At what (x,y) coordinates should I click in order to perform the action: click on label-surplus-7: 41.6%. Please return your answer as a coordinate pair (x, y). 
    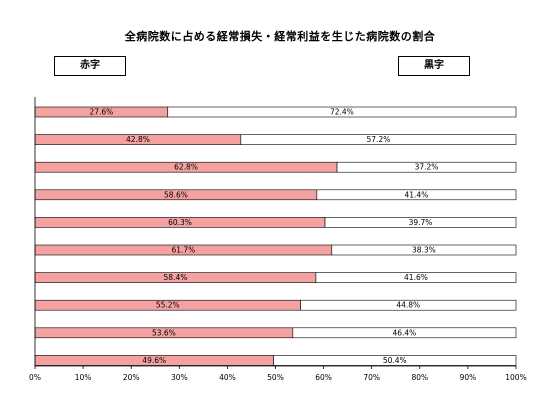
    Looking at the image, I should click on (416, 277).